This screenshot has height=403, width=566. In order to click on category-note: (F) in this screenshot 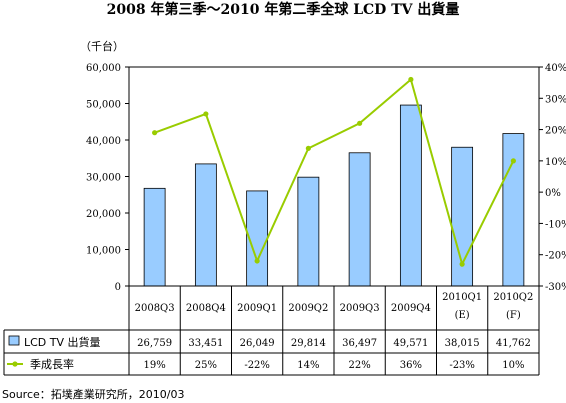, I will do `click(513, 315)`.